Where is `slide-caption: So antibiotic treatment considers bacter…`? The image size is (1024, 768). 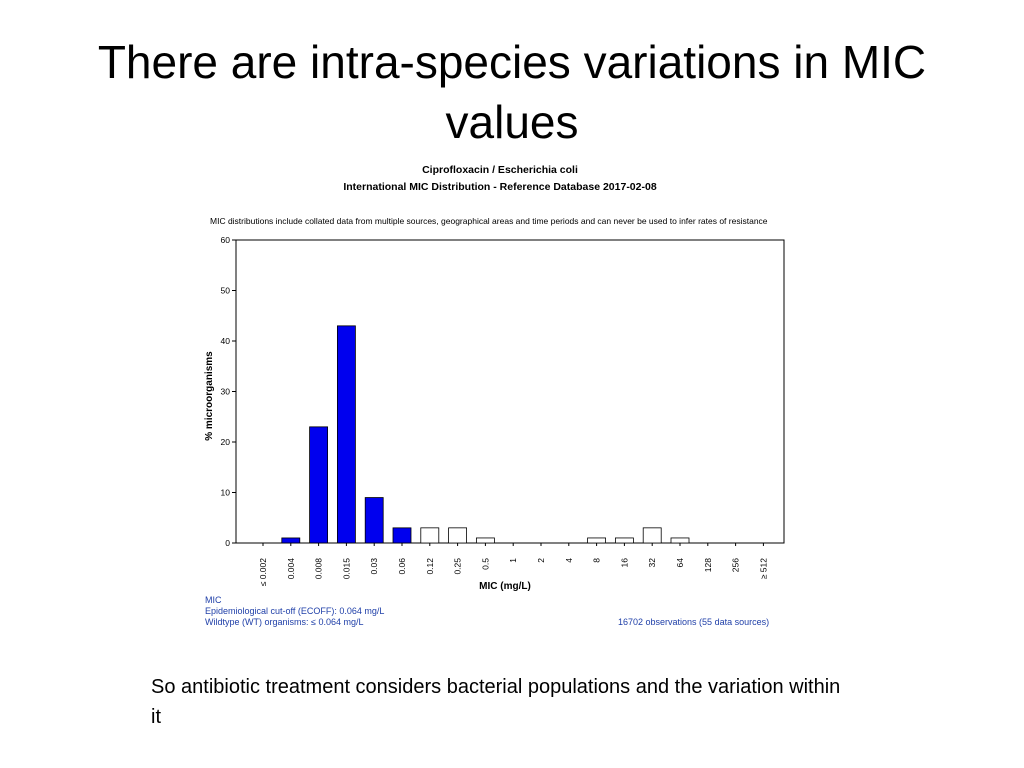 slide-caption: So antibiotic treatment considers bacter… is located at coordinates (496, 702).